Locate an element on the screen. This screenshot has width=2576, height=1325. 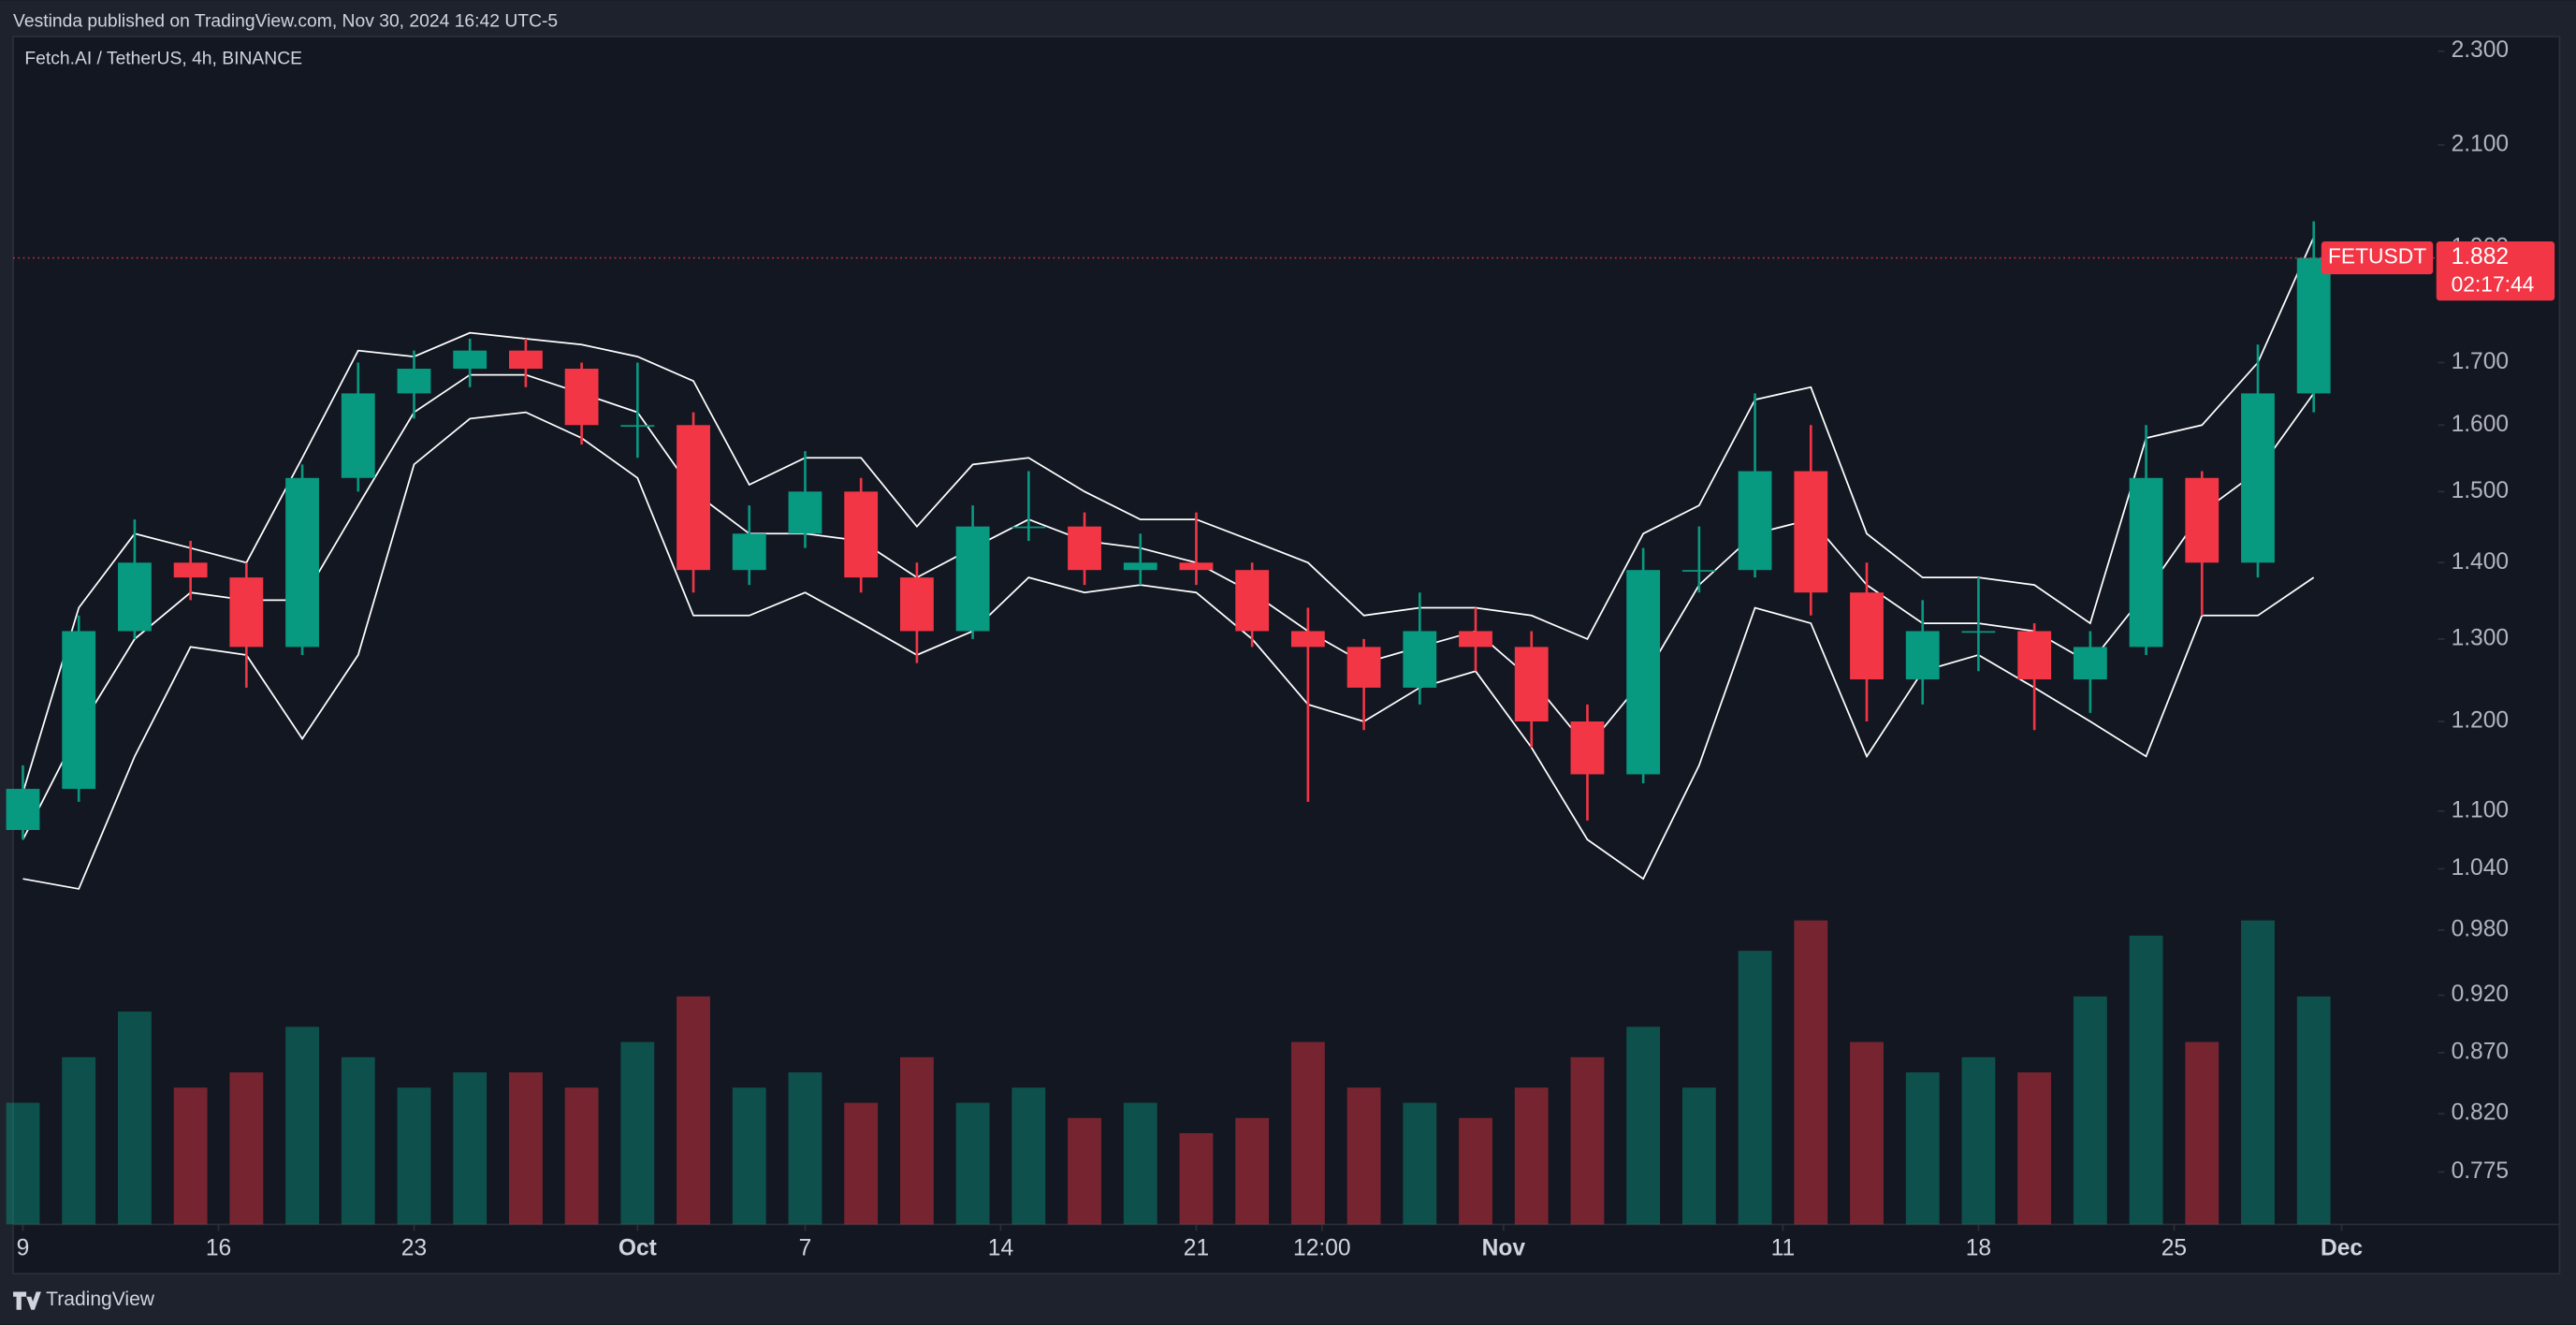
y-tick-label: 1.100 is located at coordinates (2481, 810).